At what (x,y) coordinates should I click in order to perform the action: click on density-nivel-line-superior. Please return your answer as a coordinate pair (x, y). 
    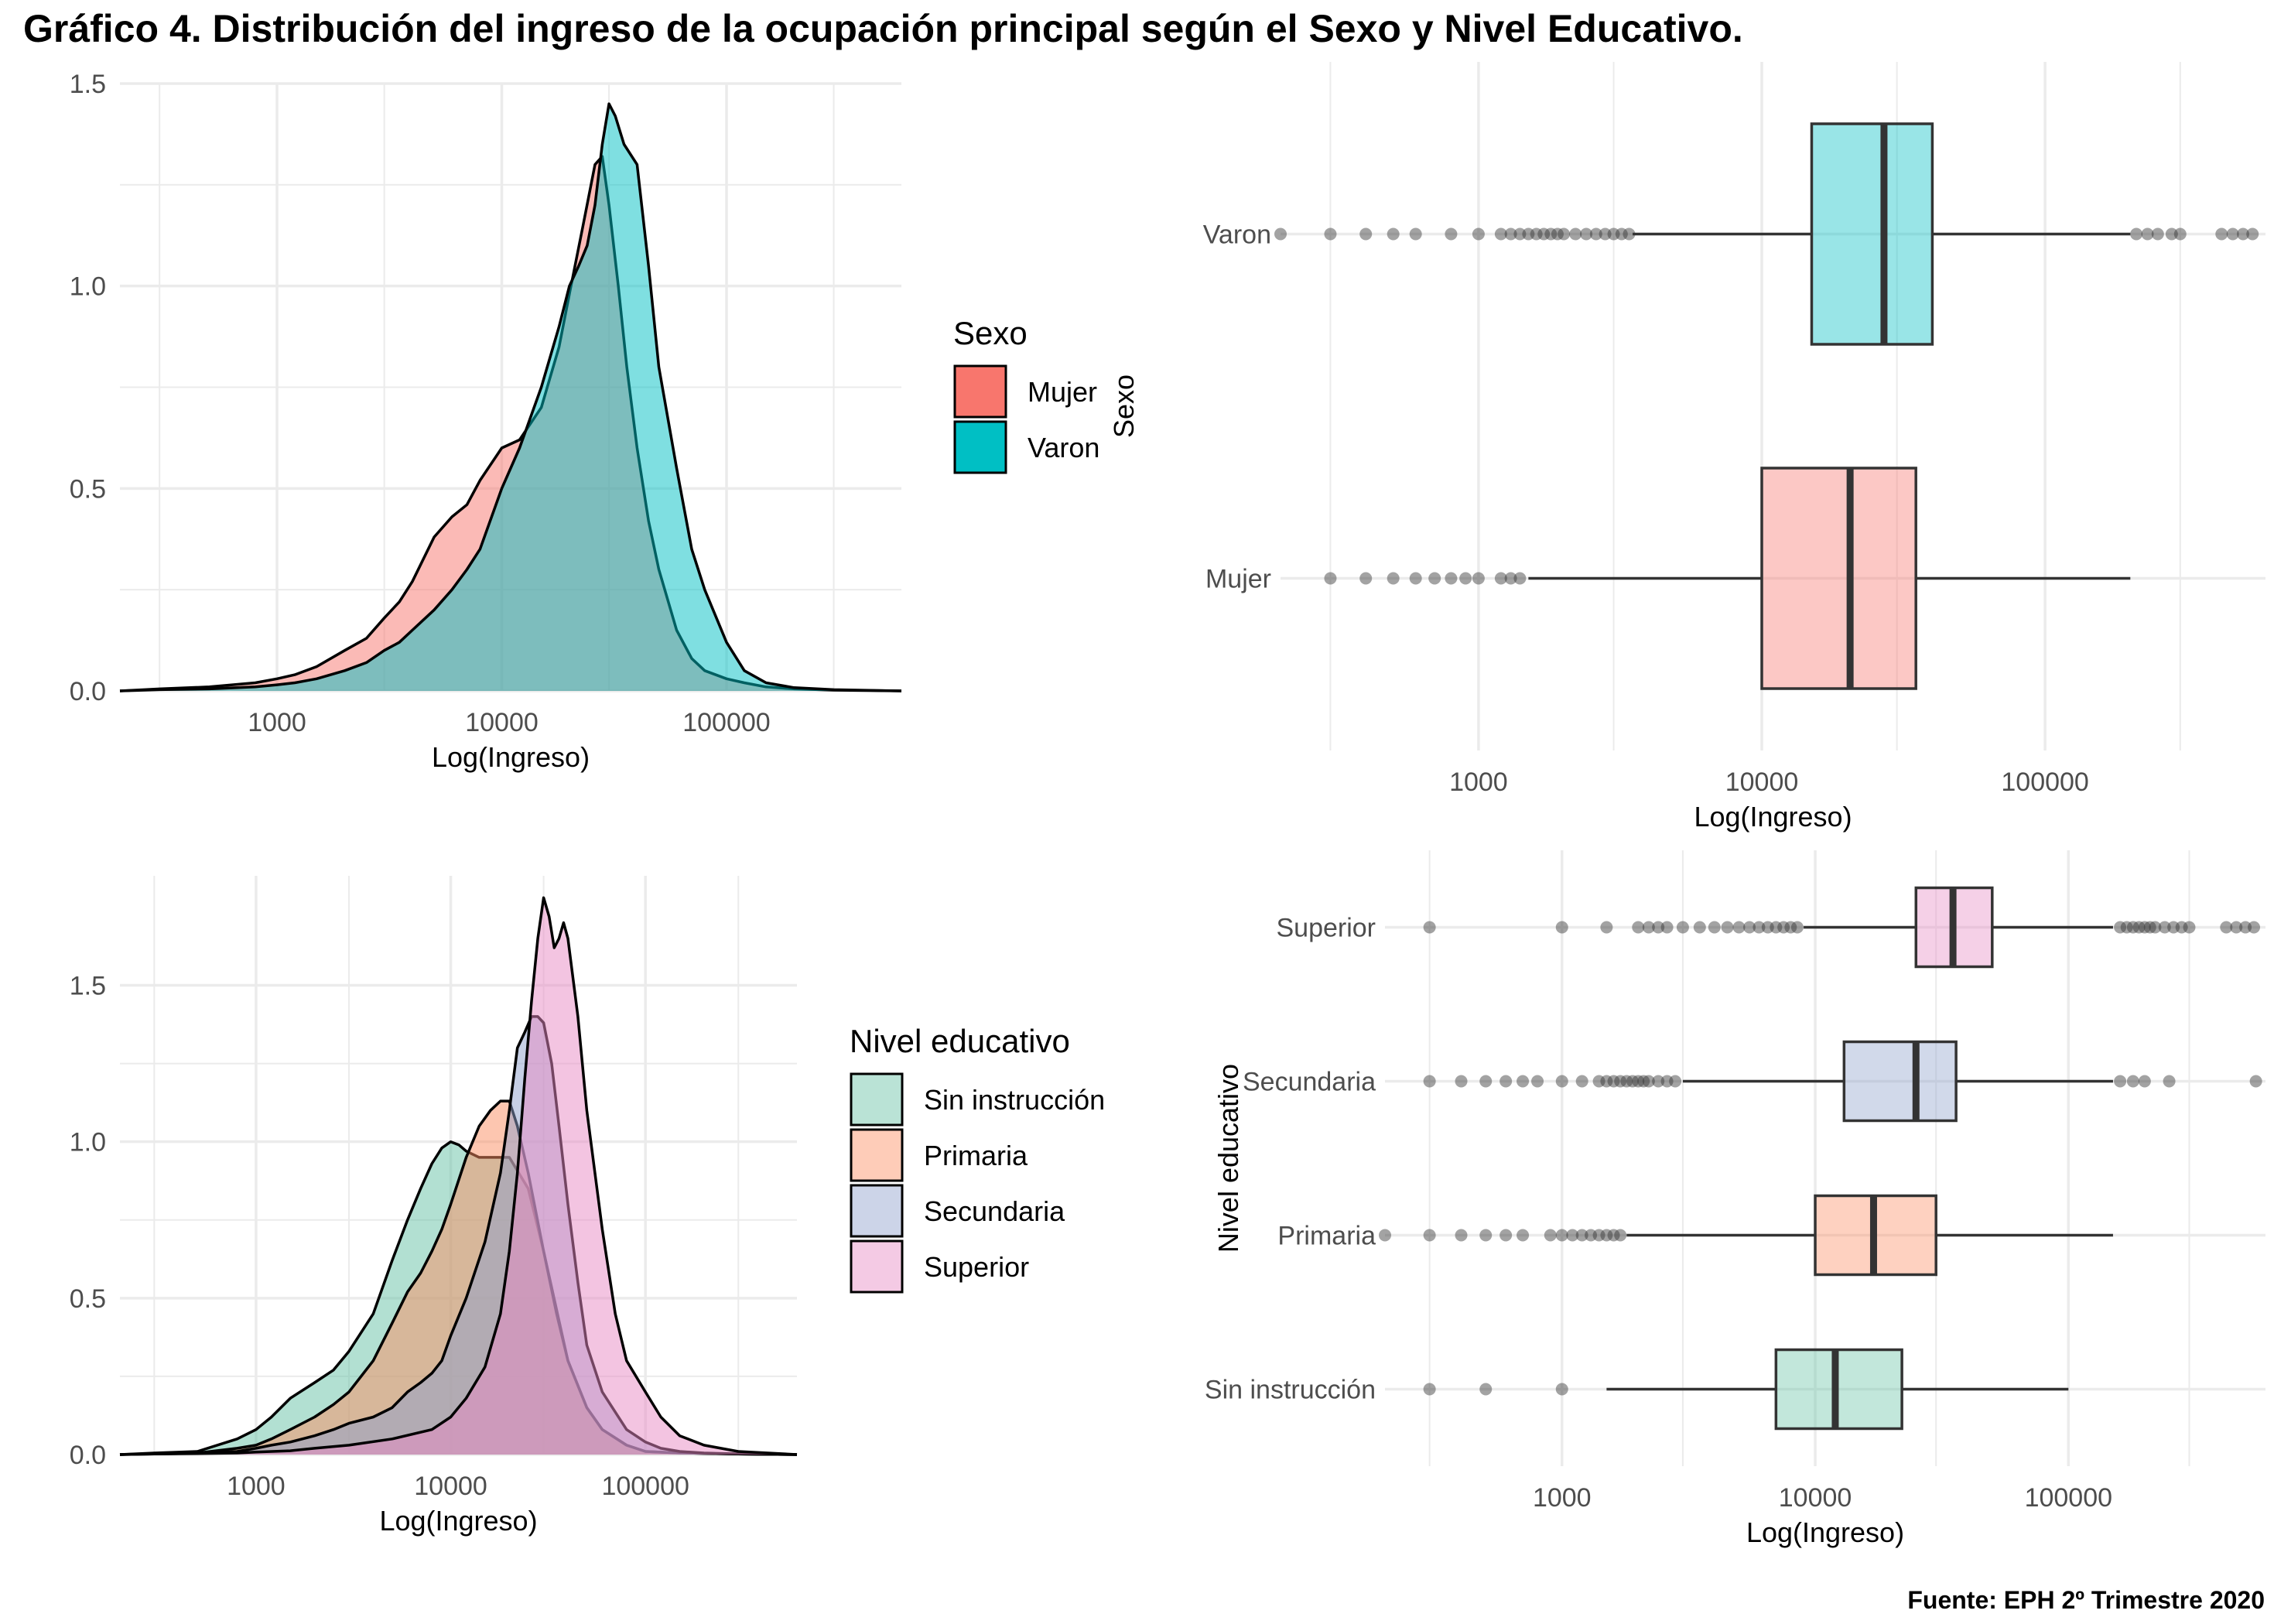
    Looking at the image, I should click on (458, 1176).